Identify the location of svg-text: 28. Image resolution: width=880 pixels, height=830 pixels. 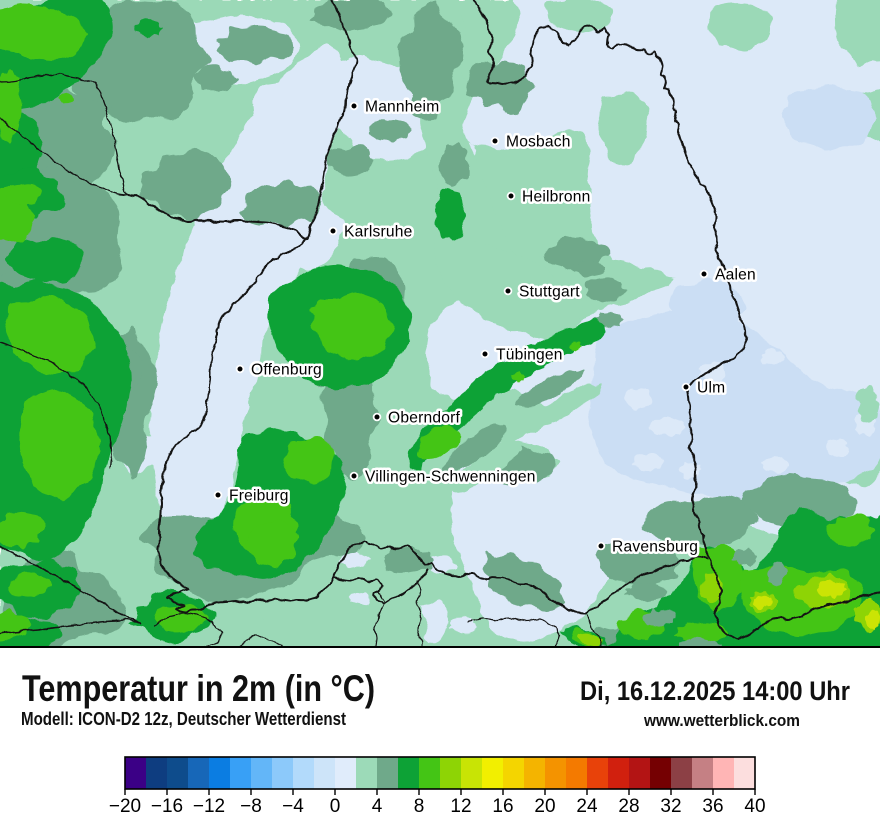
(628, 806).